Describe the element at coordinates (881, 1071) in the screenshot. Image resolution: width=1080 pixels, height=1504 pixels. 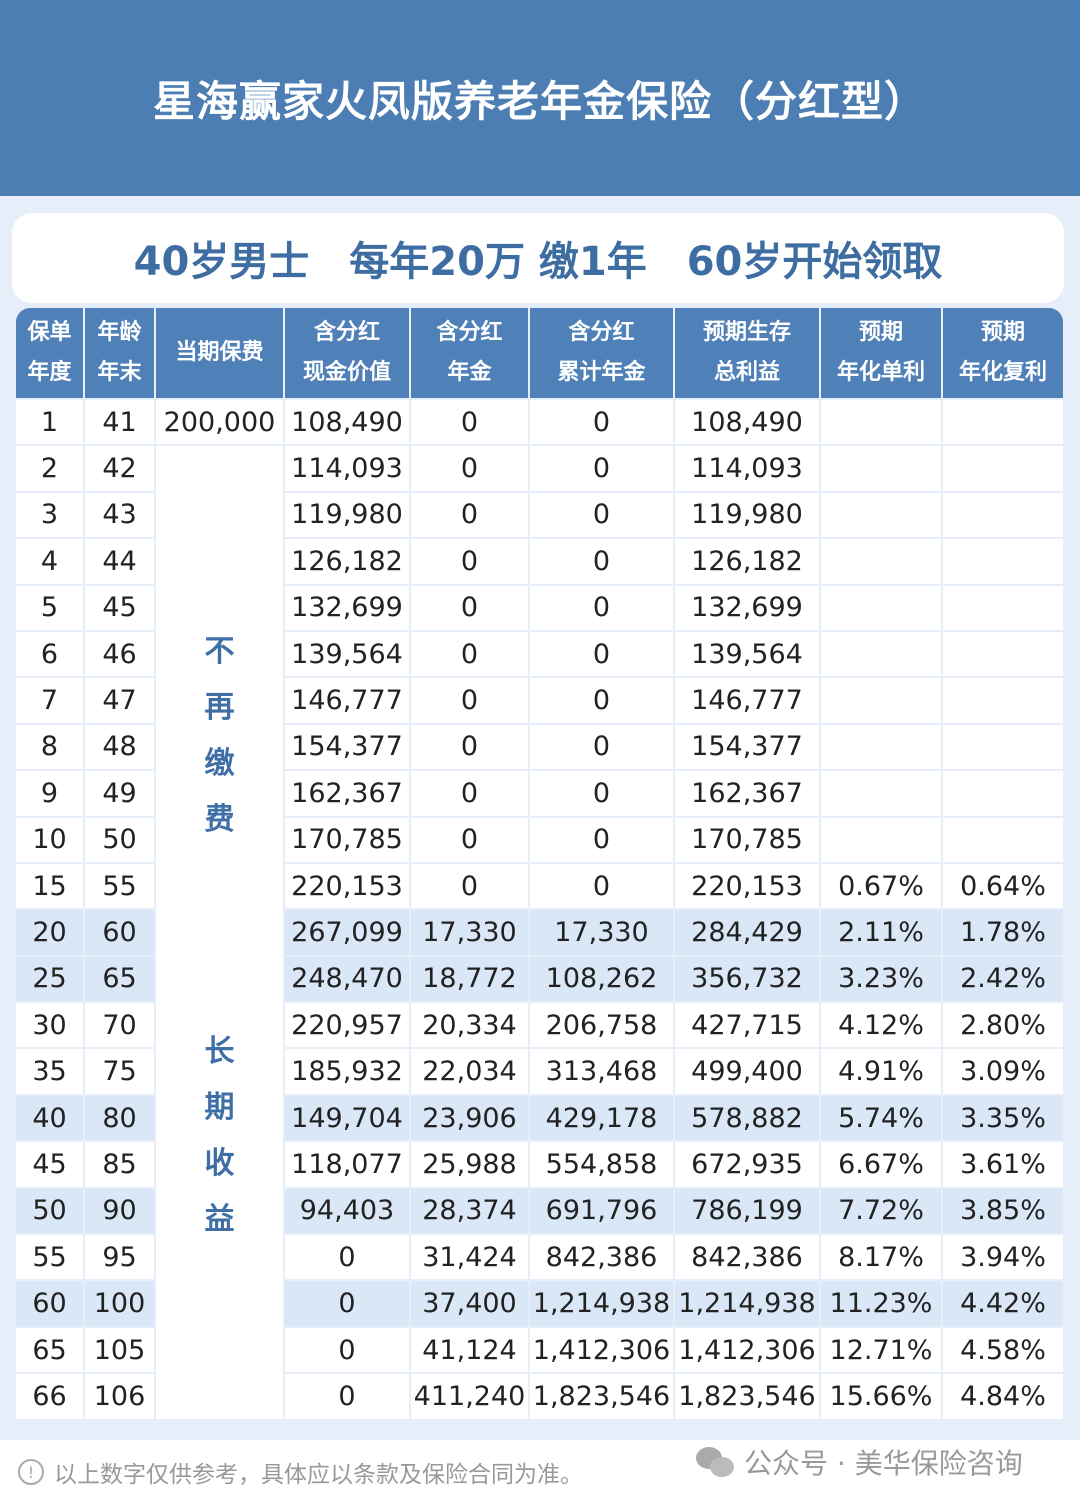
I see `simple-rate-cell: 4.91%` at that location.